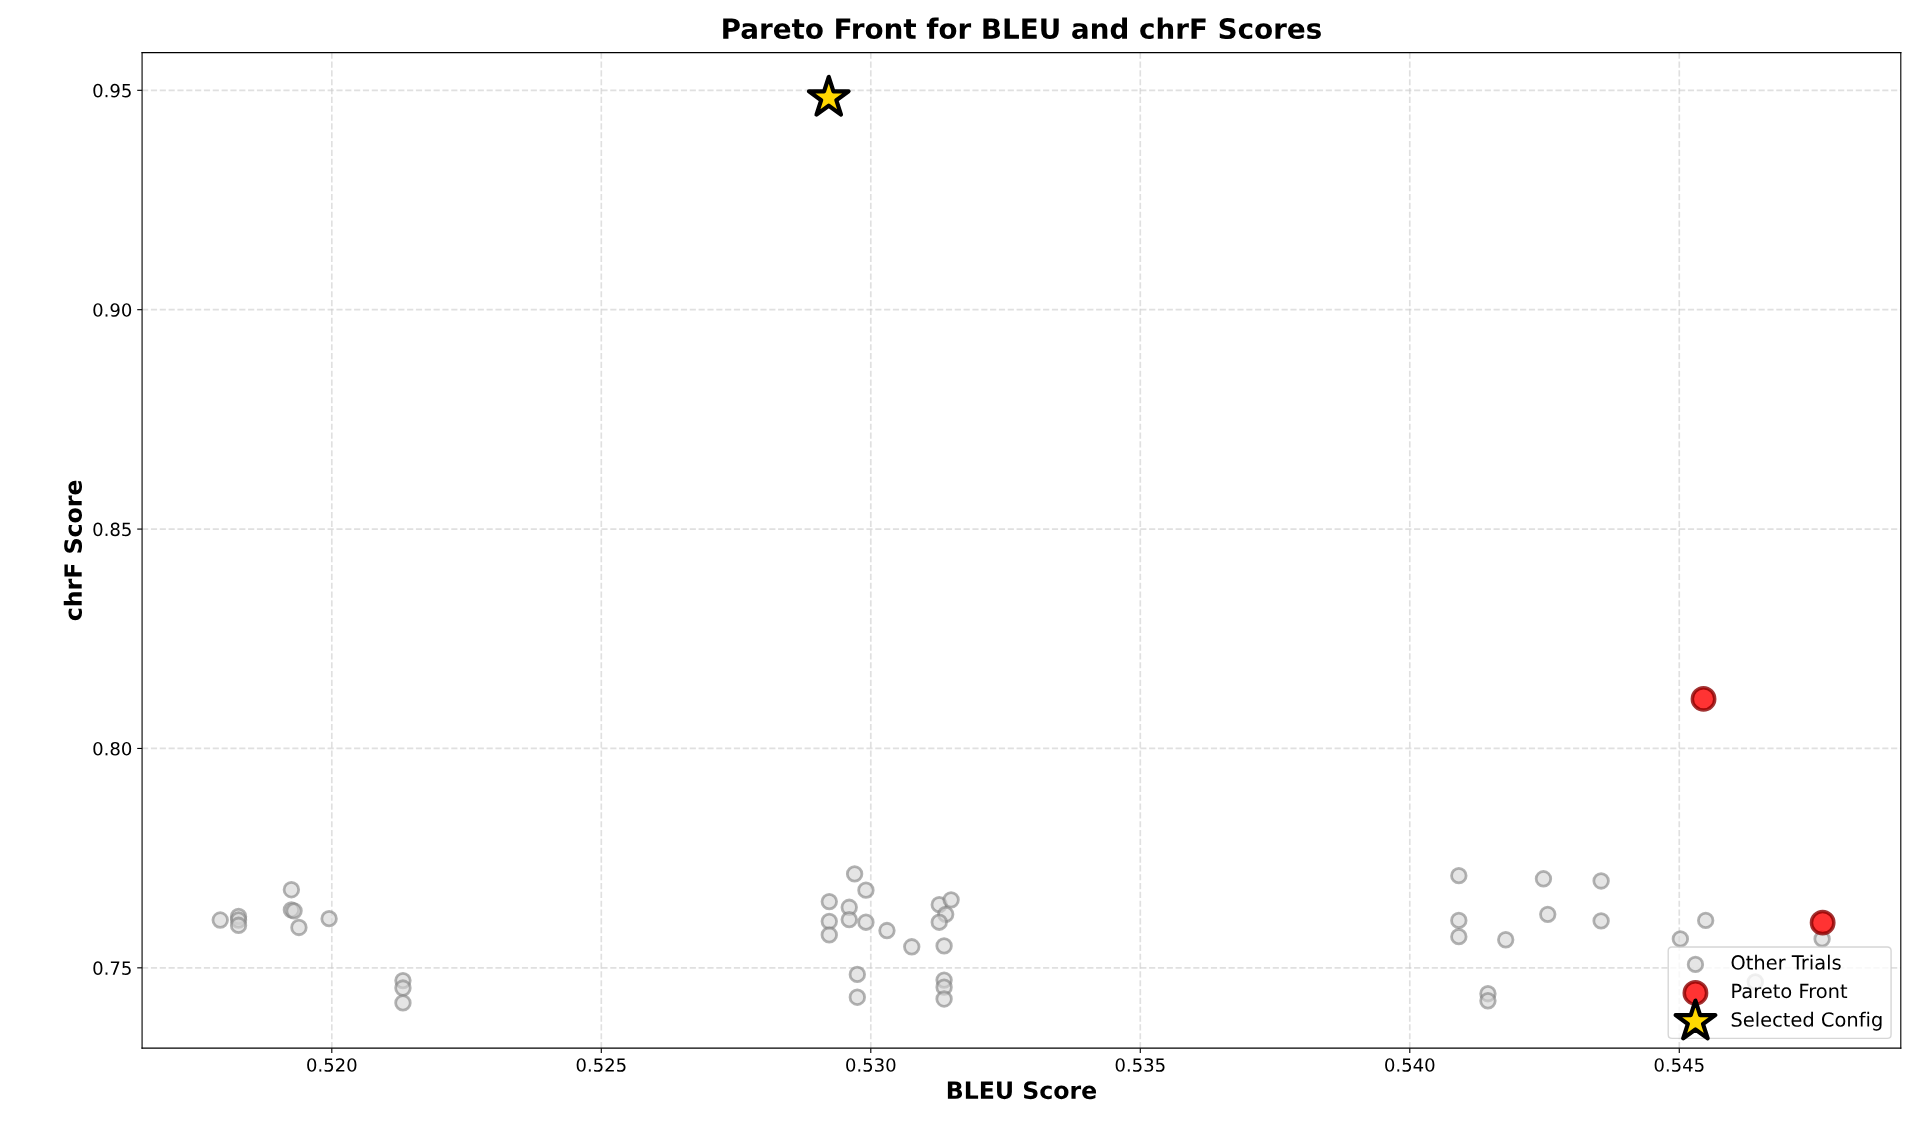 The width and height of the screenshot is (1920, 1143). I want to click on legend-label: Selected Config, so click(1806, 1021).